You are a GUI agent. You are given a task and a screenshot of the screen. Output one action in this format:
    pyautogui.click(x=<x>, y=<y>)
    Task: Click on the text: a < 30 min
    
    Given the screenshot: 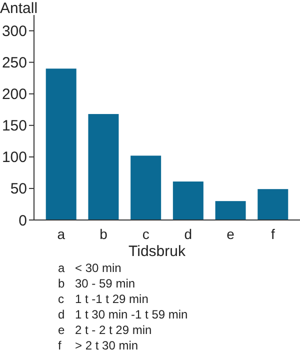 What is the action you would take?
    pyautogui.click(x=90, y=268)
    